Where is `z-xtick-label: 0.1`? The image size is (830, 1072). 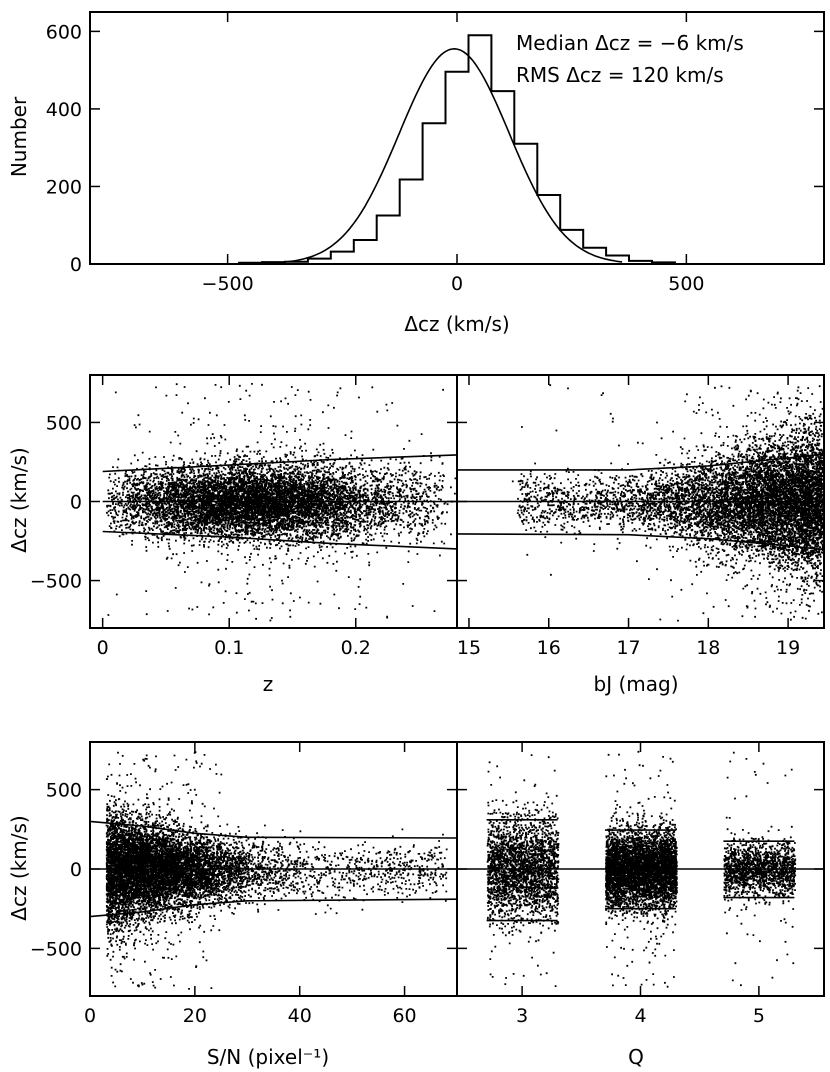
z-xtick-label: 0.1 is located at coordinates (229, 648).